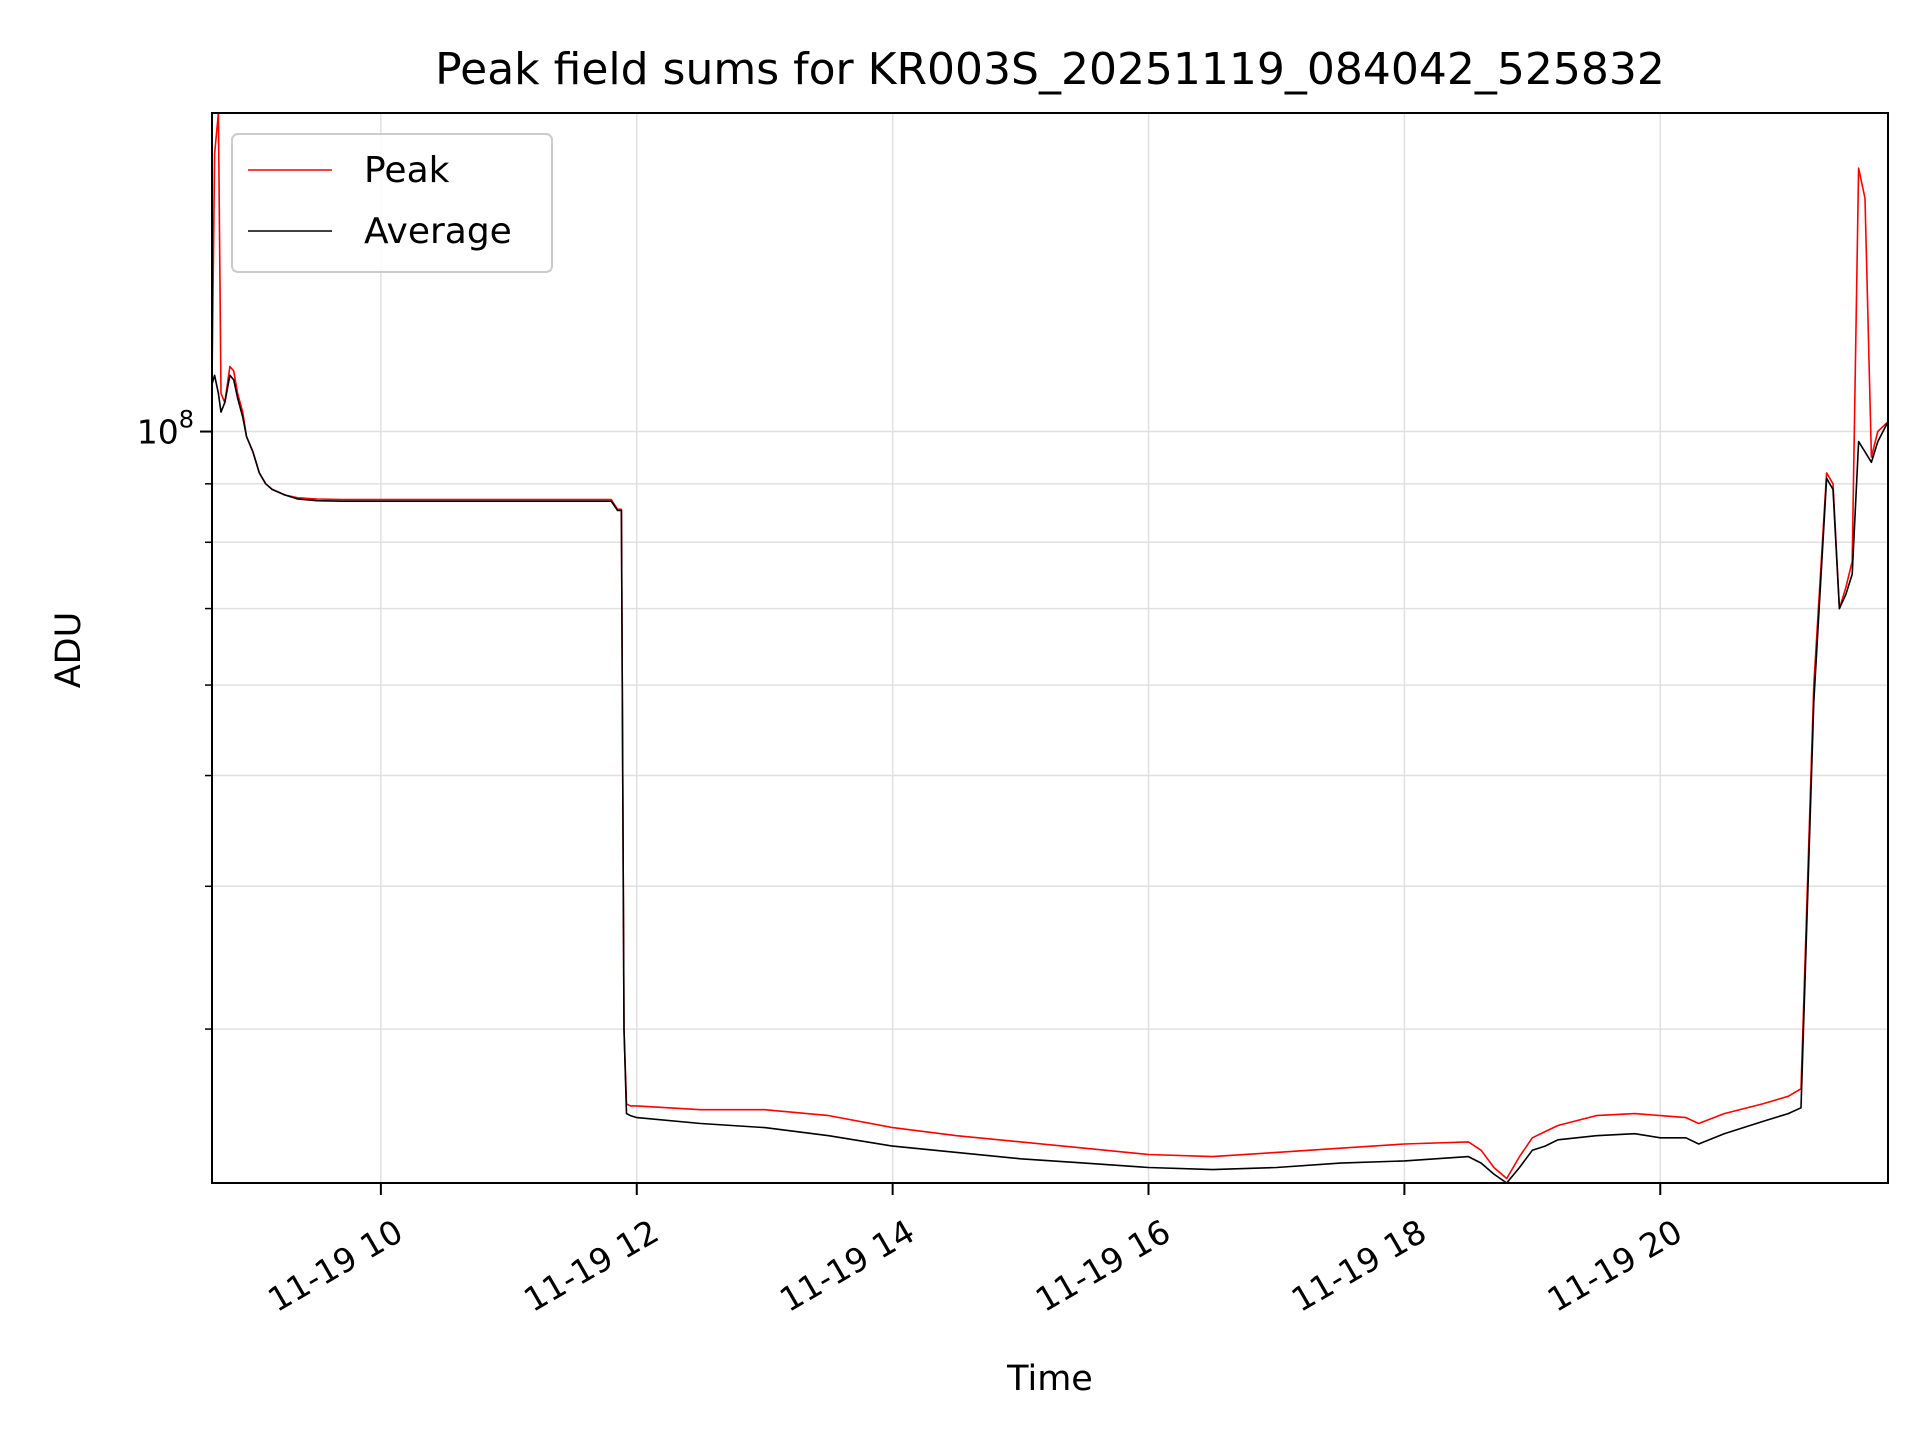  What do you see at coordinates (407, 170) in the screenshot?
I see `legend-label-peak: Peak` at bounding box center [407, 170].